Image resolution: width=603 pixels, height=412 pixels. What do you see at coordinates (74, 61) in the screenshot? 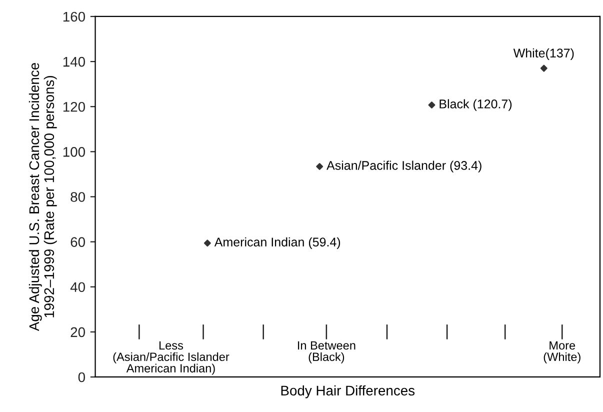
I see `y-tick-label: 140` at bounding box center [74, 61].